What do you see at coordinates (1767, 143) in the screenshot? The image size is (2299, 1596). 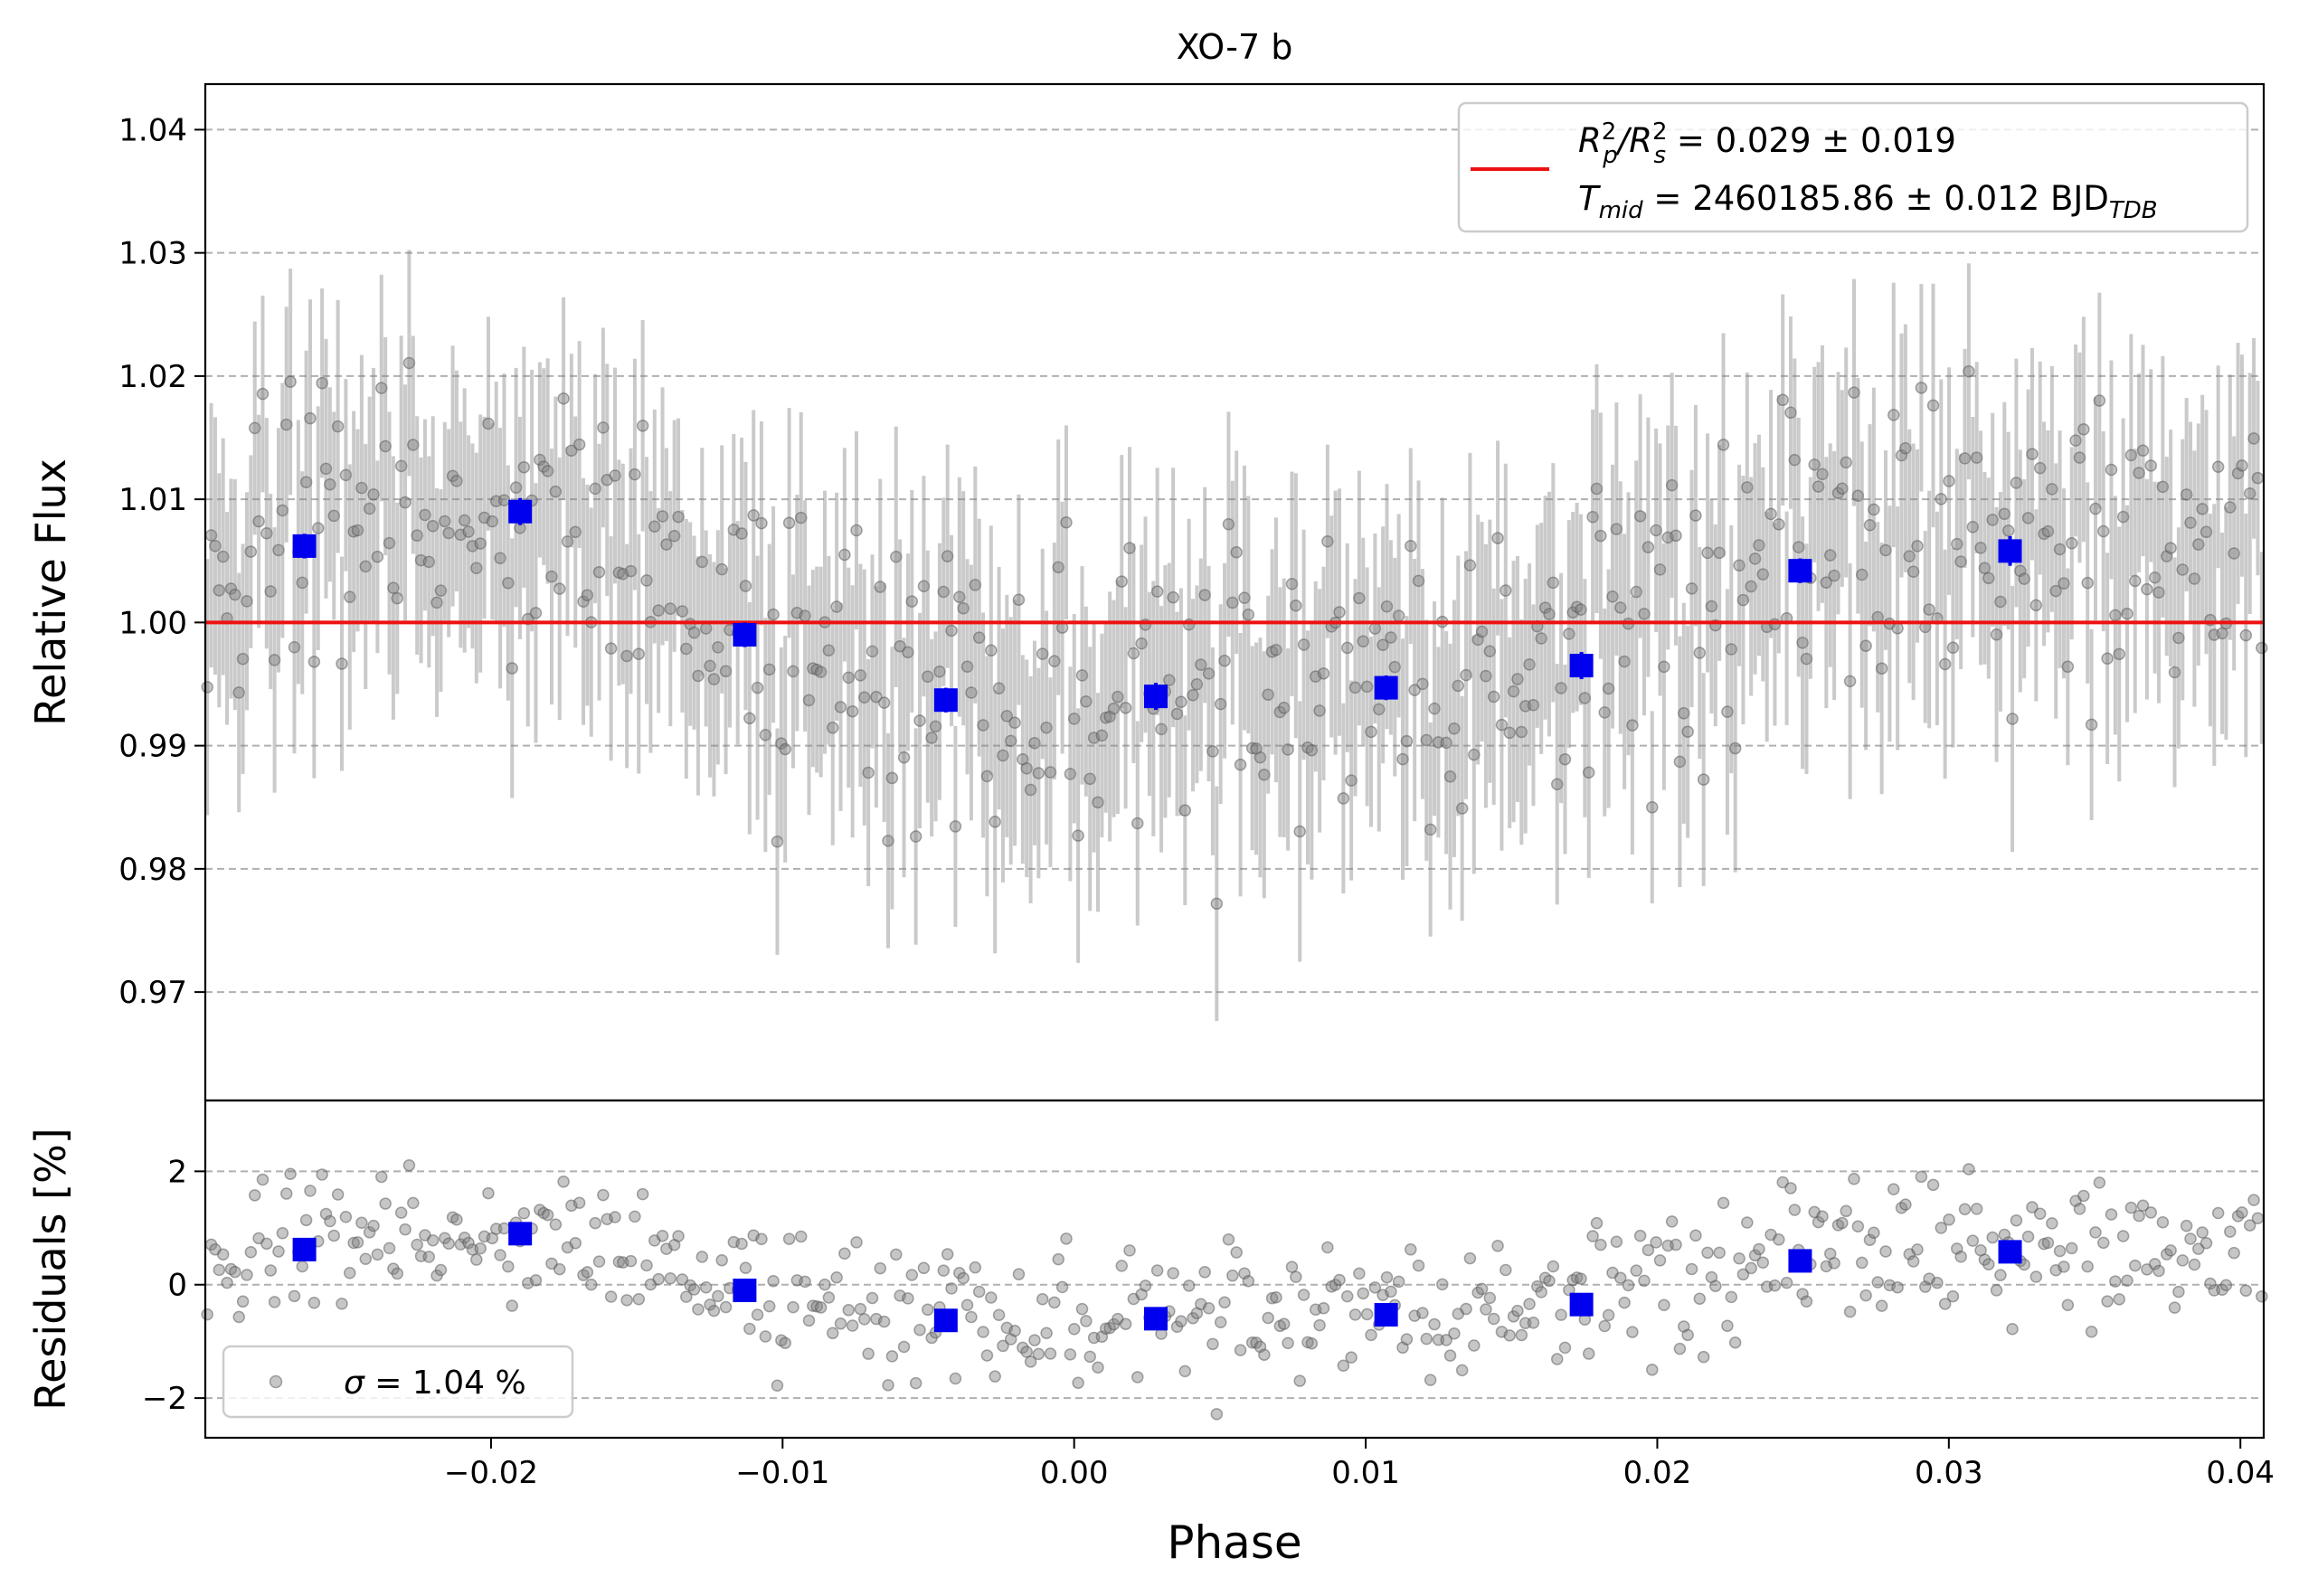 I see `legend-radius-ratio-entry: R2 p/R2 s = 0.029 ± 0.019` at bounding box center [1767, 143].